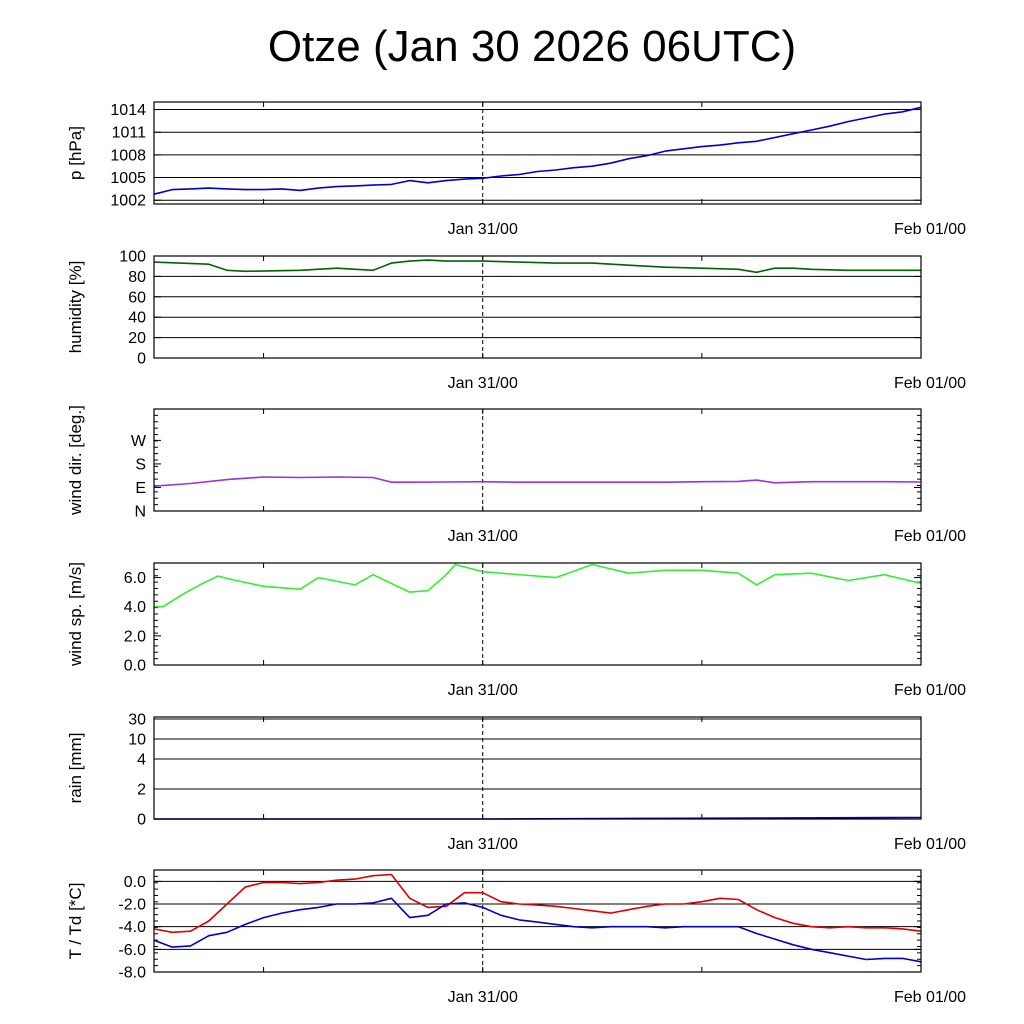 This screenshot has height=1024, width=1024. I want to click on y-tick-label: -8.0, so click(132, 973).